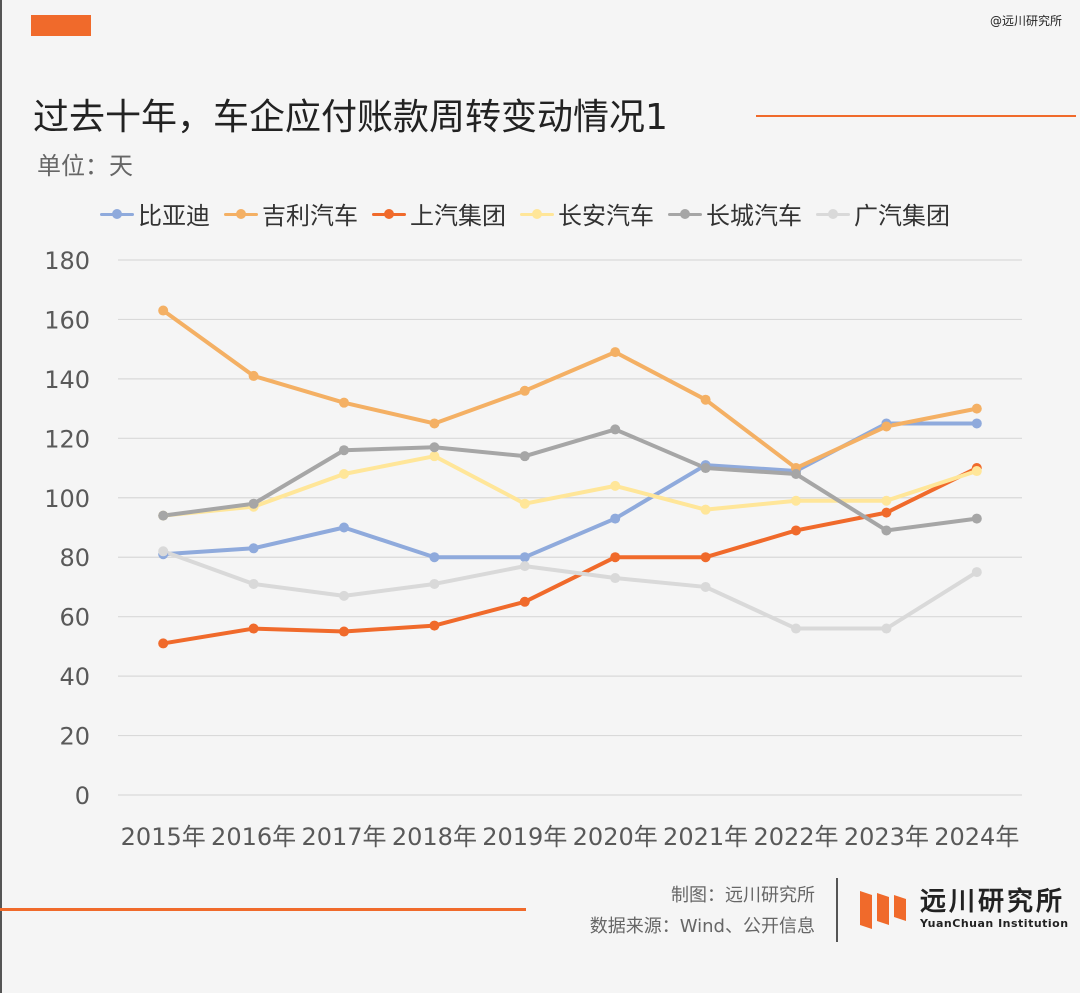 The height and width of the screenshot is (993, 1080). I want to click on x-tick-label: 2017年, so click(343, 837).